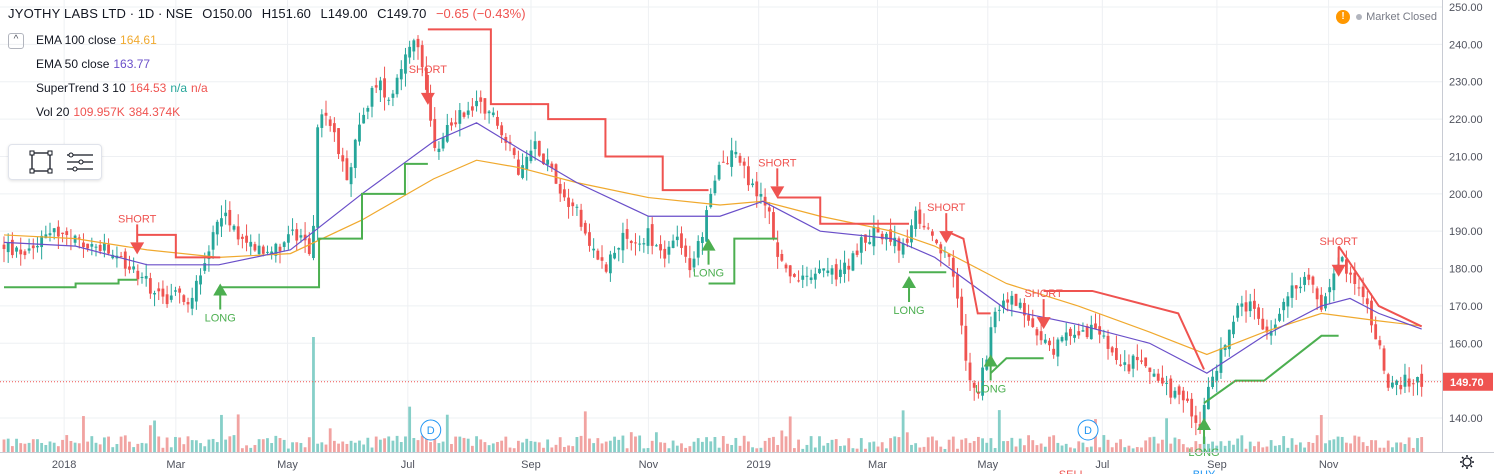 Image resolution: width=1494 pixels, height=474 pixels. I want to click on legend-ema100: ^ EMA 100 close 164.61, so click(82, 40).